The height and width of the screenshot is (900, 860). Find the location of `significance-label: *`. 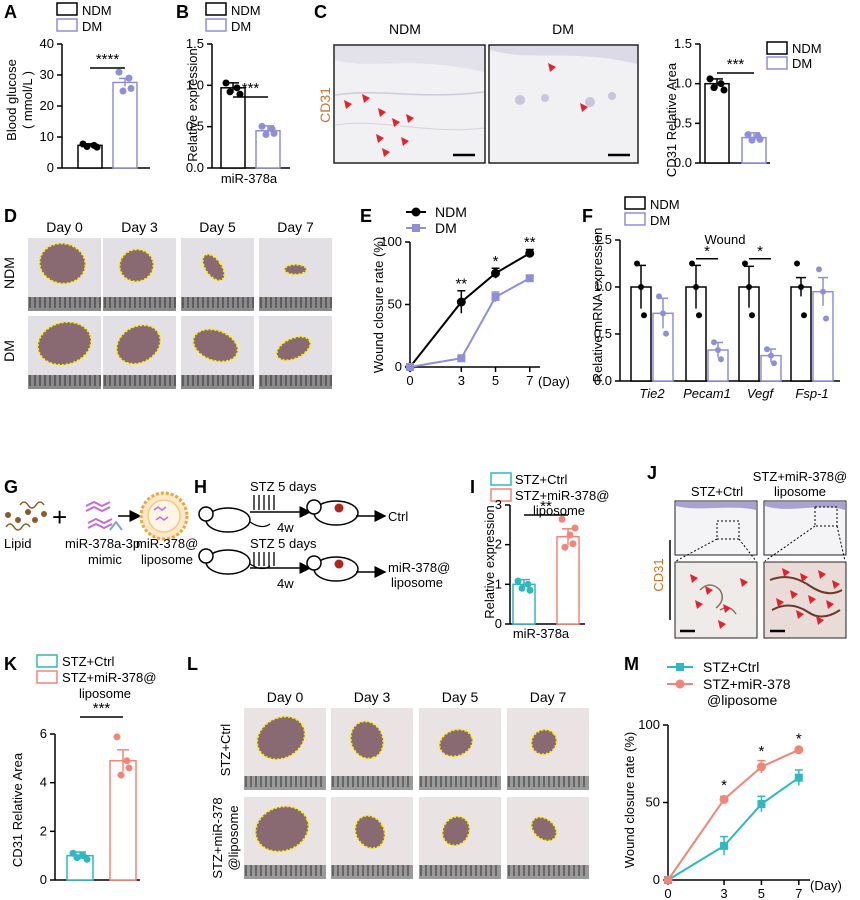

significance-label: * is located at coordinates (760, 251).